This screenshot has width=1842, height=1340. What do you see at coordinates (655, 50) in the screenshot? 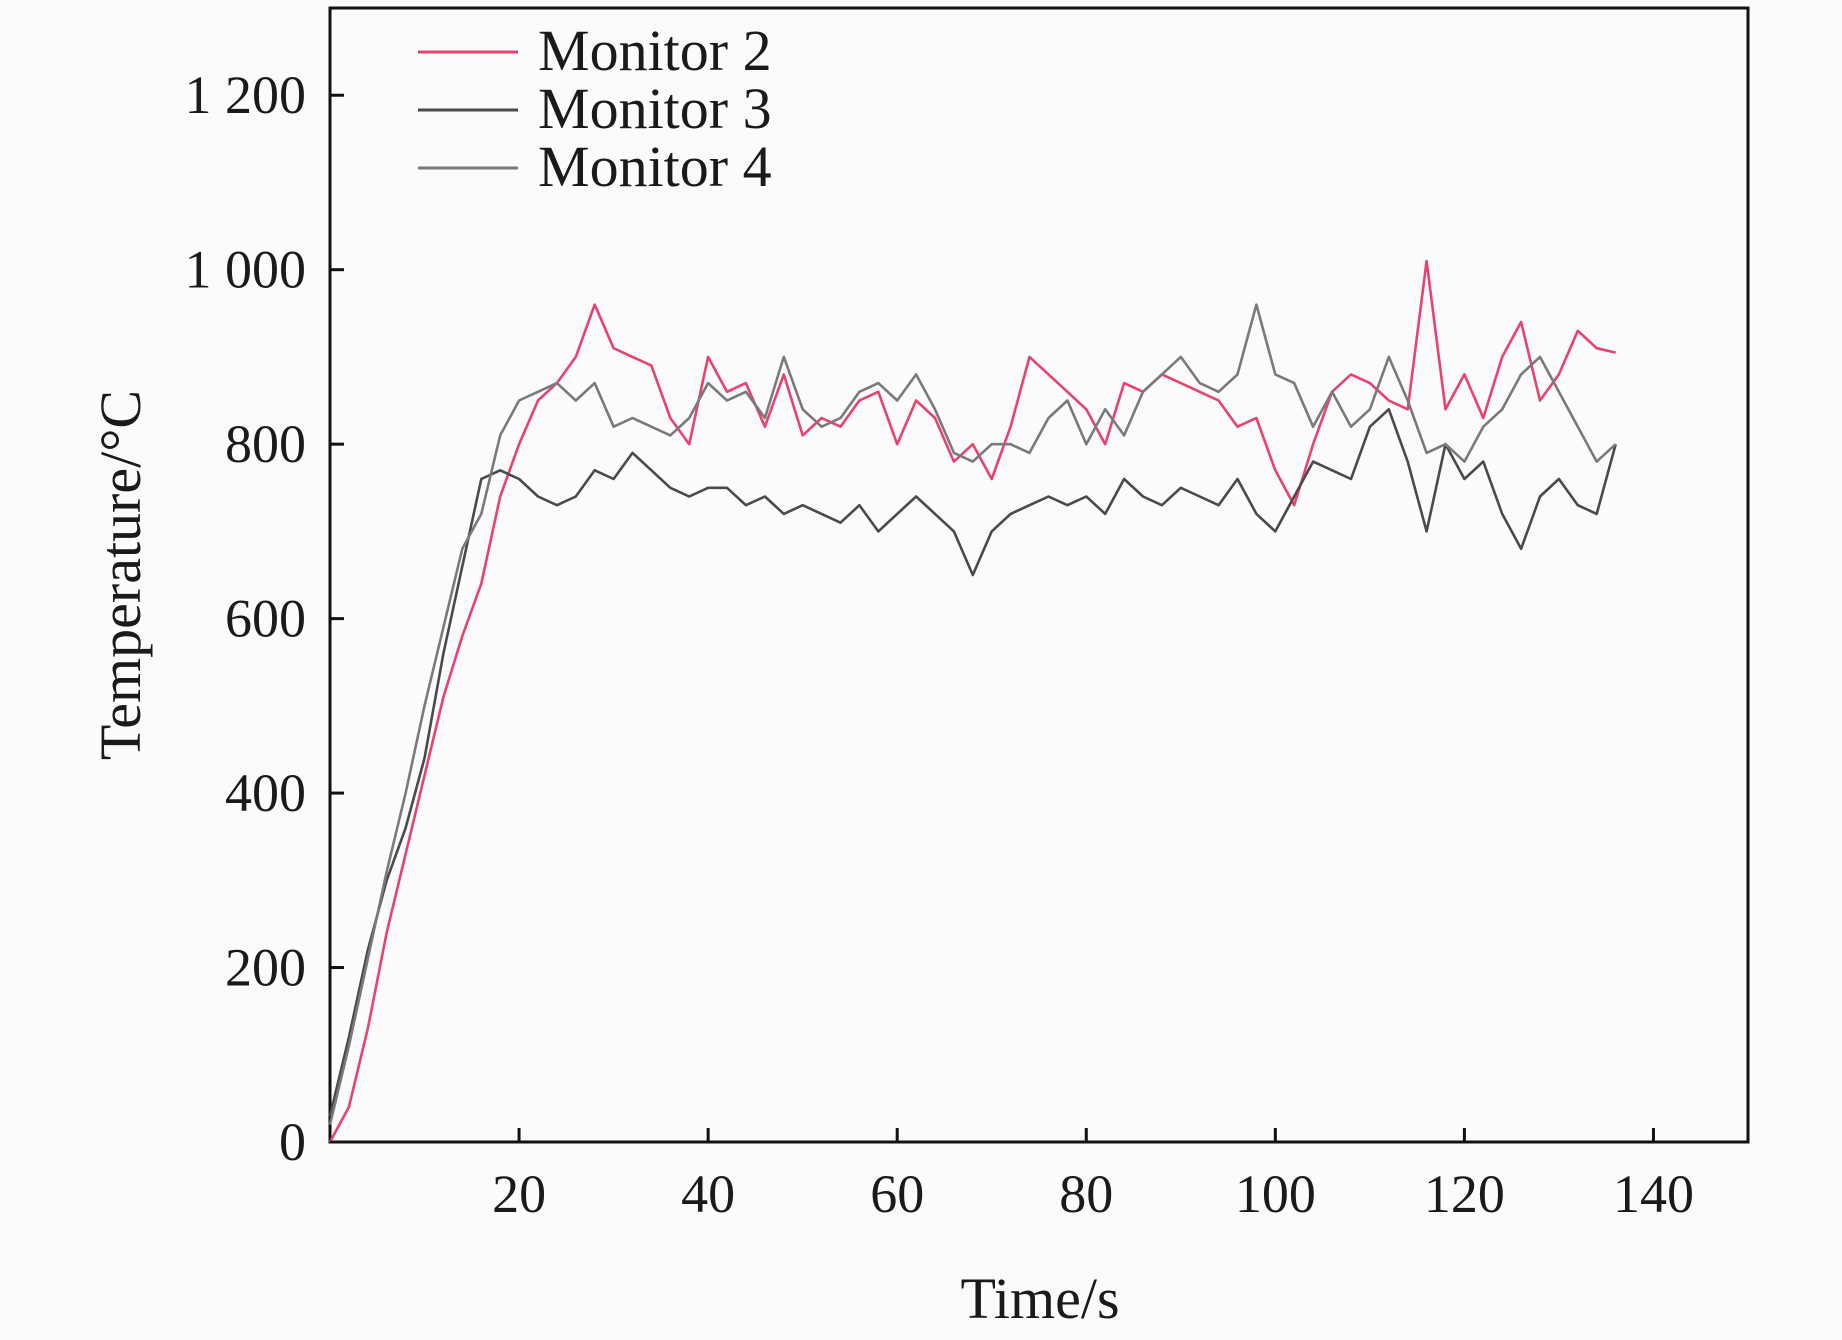
I see `legend-label: Monitor 2` at bounding box center [655, 50].